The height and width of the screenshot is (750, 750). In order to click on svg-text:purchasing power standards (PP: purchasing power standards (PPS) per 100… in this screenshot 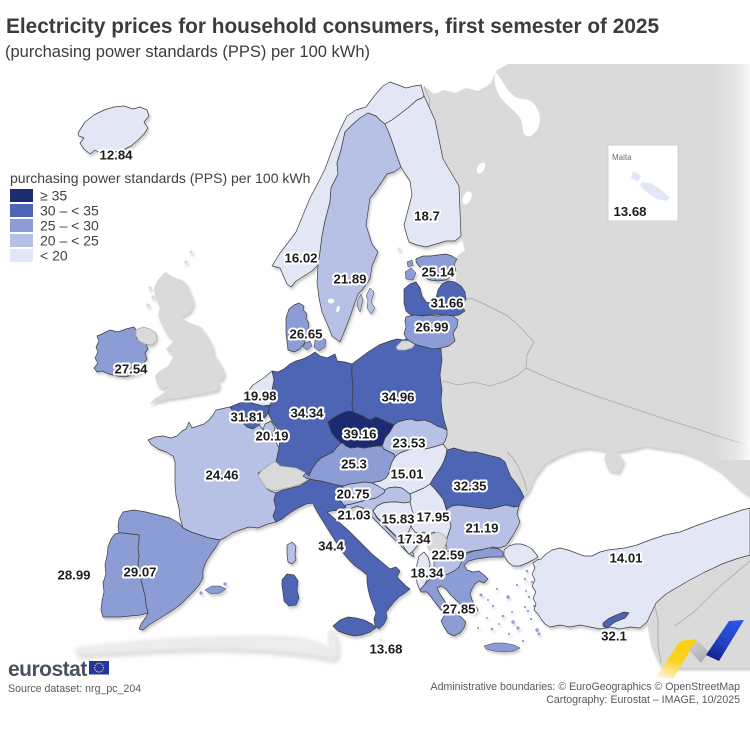, I will do `click(160, 178)`.